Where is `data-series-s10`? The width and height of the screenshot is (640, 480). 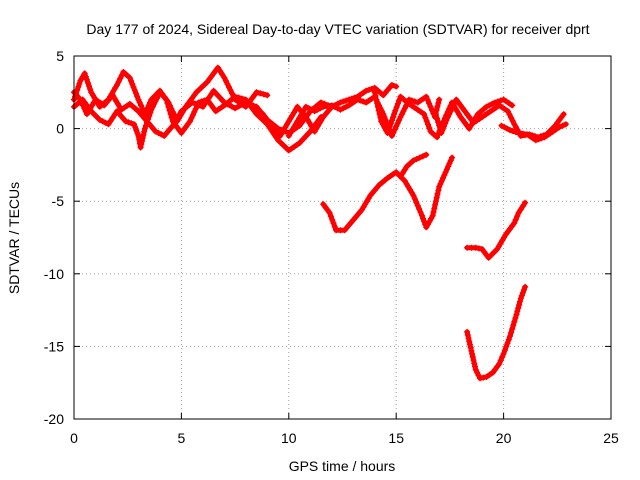
data-series-s10 is located at coordinates (413, 165).